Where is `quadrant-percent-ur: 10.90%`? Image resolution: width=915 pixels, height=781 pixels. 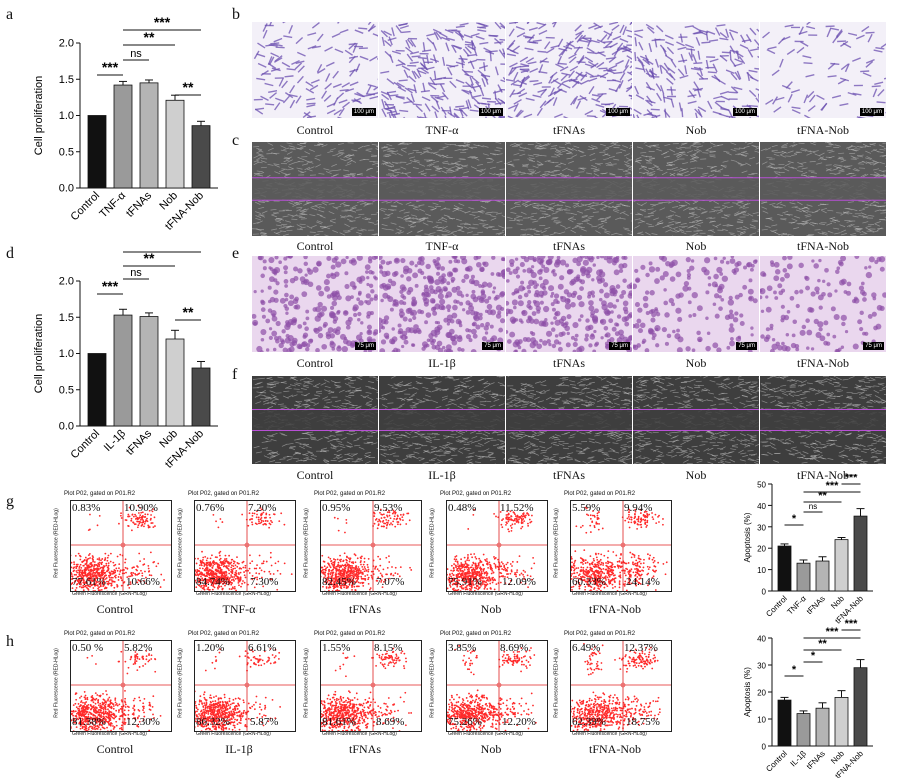 quadrant-percent-ur: 10.90% is located at coordinates (141, 508).